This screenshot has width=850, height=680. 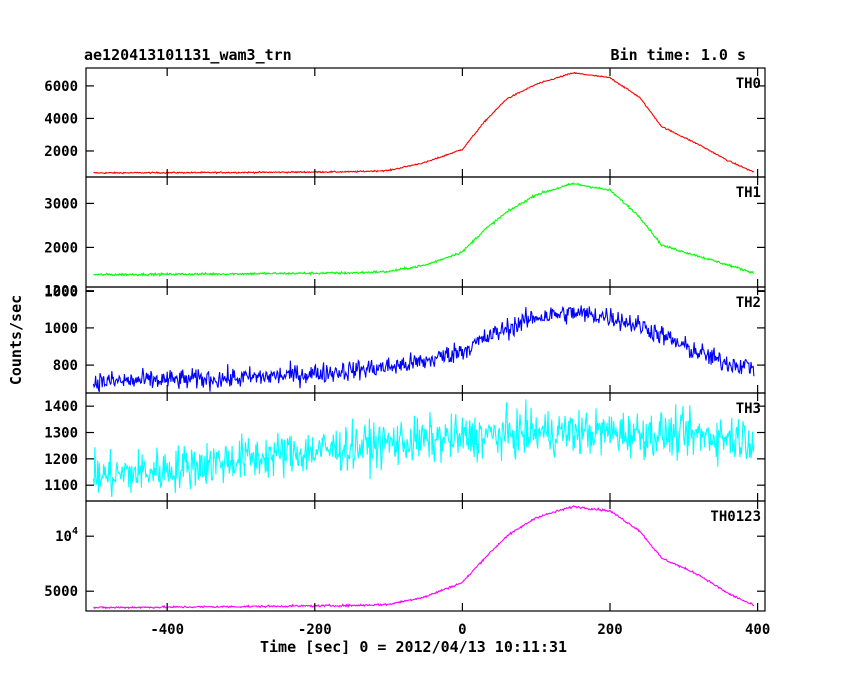 What do you see at coordinates (748, 303) in the screenshot?
I see `panel-label-th2: TH2` at bounding box center [748, 303].